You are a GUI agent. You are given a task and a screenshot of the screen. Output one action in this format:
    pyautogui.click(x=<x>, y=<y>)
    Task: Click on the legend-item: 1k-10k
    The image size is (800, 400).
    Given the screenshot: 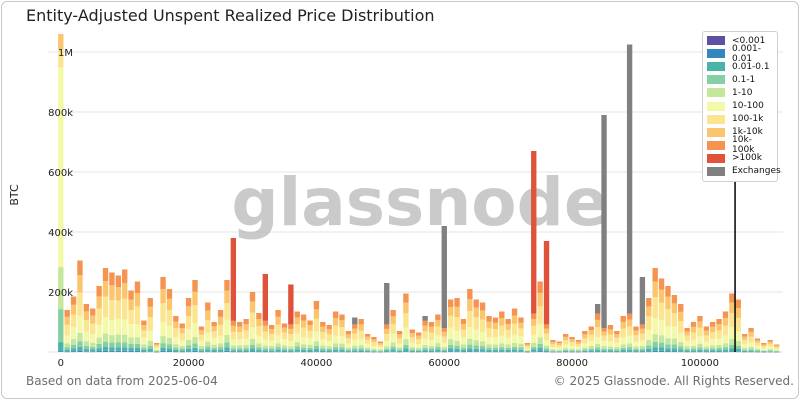 What is the action you would take?
    pyautogui.click(x=740, y=132)
    